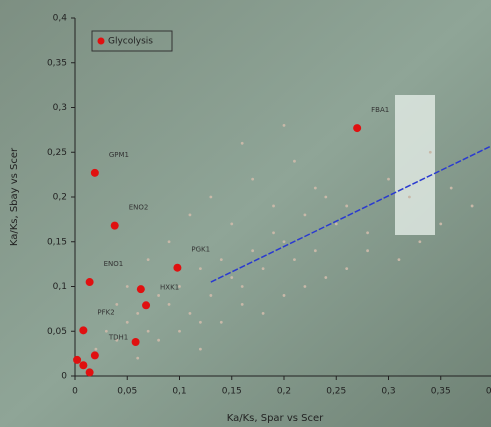 This screenshot has height=427, width=491. Describe the element at coordinates (275, 418) in the screenshot. I see `x-axis-label: Ka/Ks, Spar vs Scer` at that location.